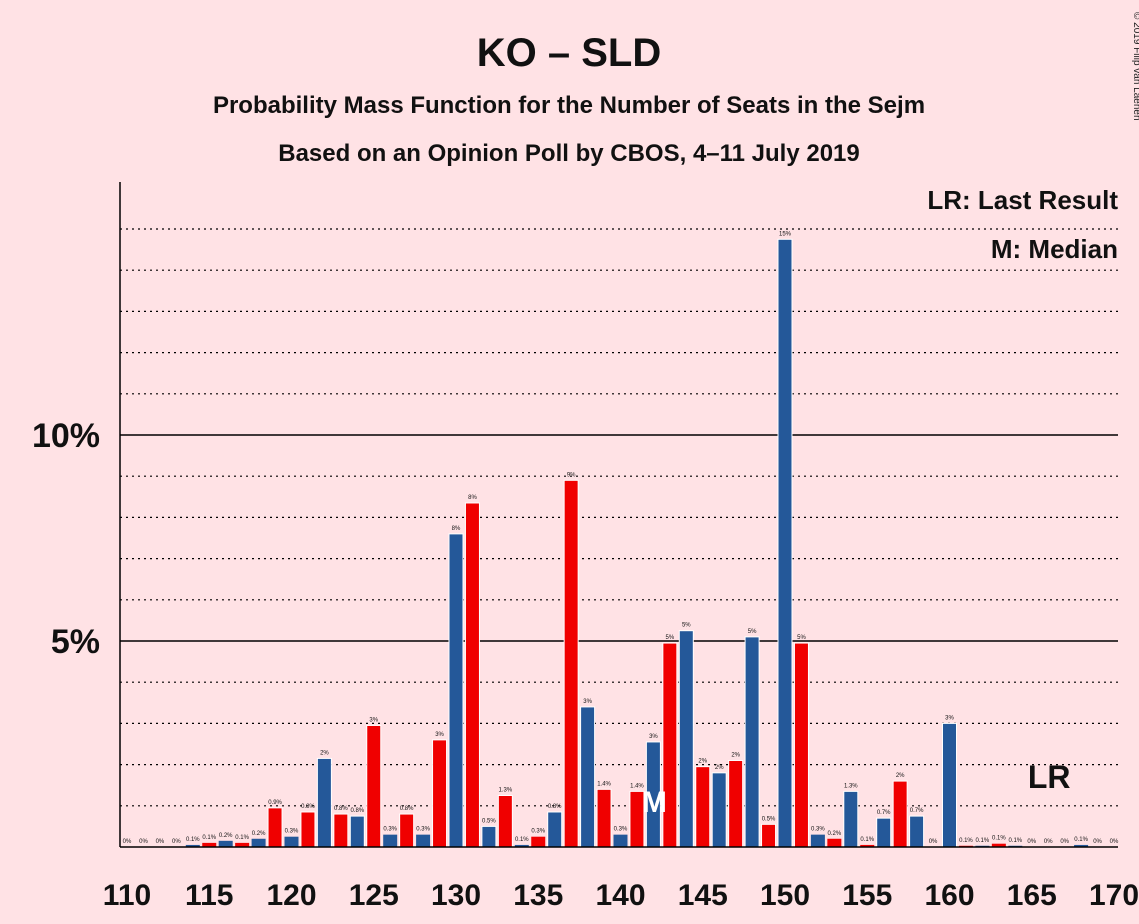 This screenshot has width=1139, height=924. Describe the element at coordinates (472, 498) in the screenshot. I see `bar-label-131: 8%` at that location.